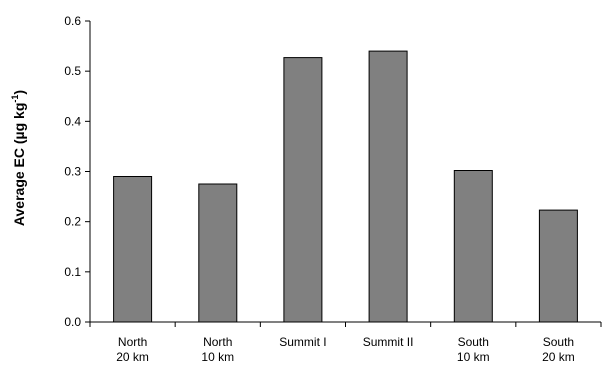 Image resolution: width=615 pixels, height=374 pixels. What do you see at coordinates (72, 222) in the screenshot?
I see `y-tick-label-2: 0.2` at bounding box center [72, 222].